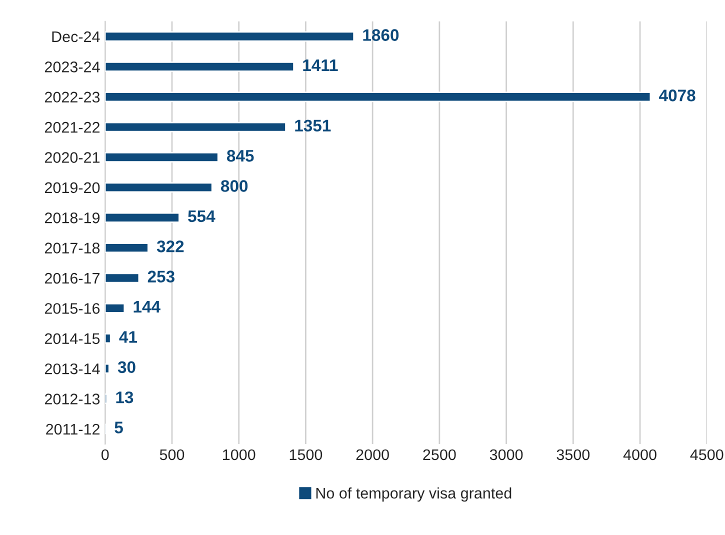 The height and width of the screenshot is (535, 725). Describe the element at coordinates (234, 186) in the screenshot. I see `data-label: 800` at that location.